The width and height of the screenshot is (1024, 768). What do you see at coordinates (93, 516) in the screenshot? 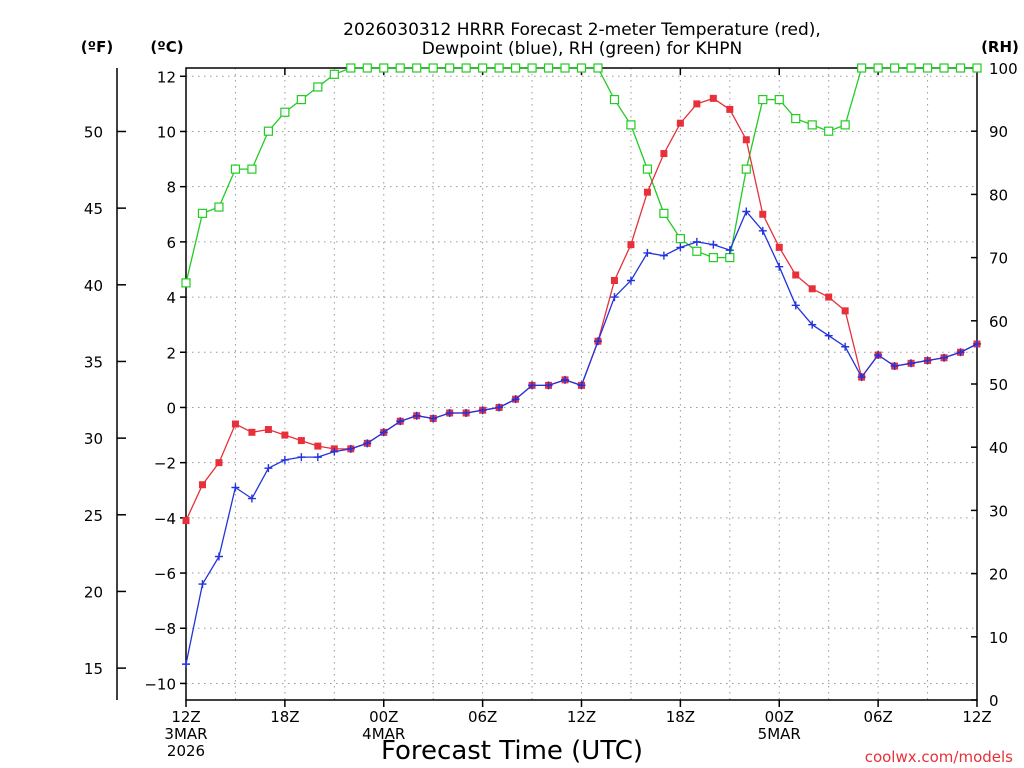
I see `fahrenheit-tick-label: 25` at bounding box center [93, 516].